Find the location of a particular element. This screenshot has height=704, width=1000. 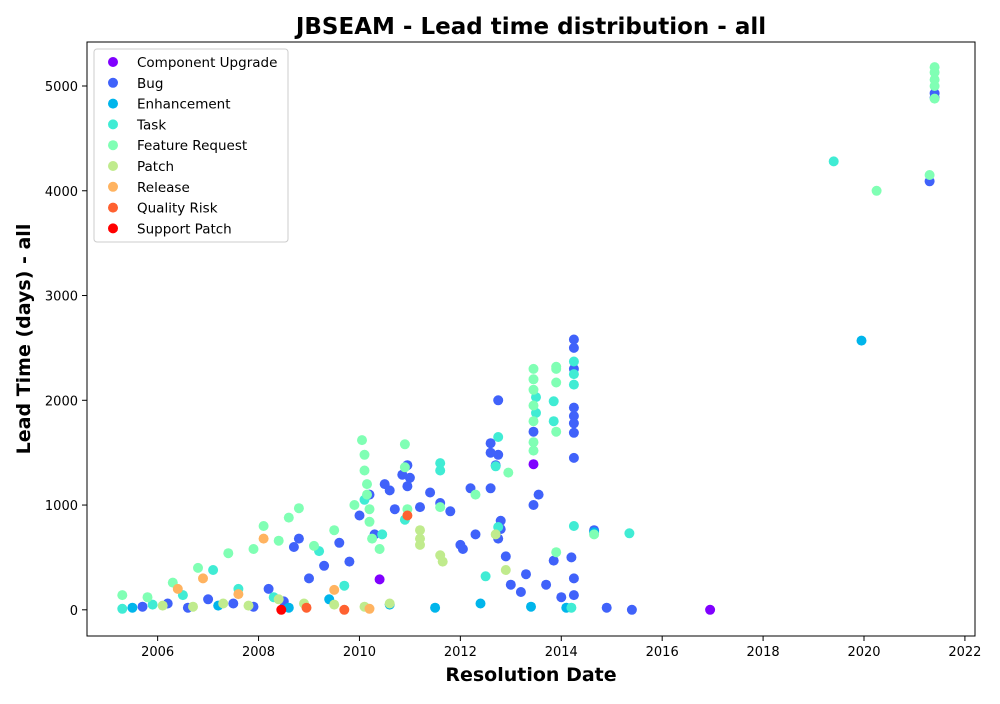

y-tick-label: 3000 is located at coordinates (61, 297).